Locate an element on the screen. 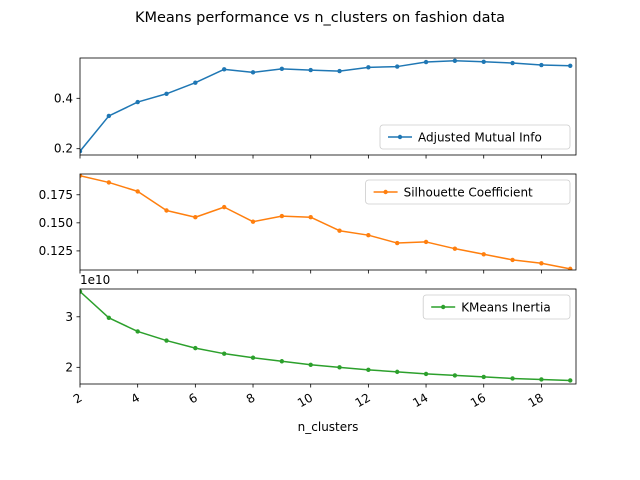 The height and width of the screenshot is (480, 640). x-tick-label: 12 is located at coordinates (363, 400).